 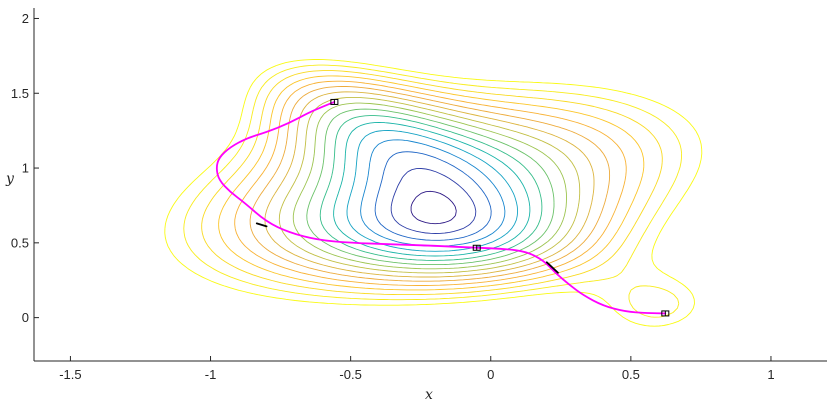 I want to click on y-tick-label: 1.5, so click(x=20, y=93).